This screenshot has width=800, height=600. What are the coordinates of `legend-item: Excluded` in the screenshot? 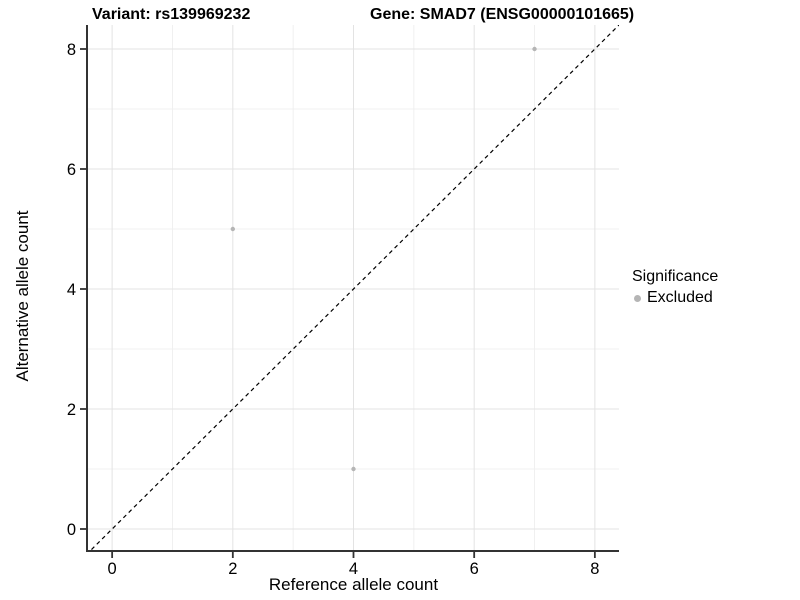 It's located at (675, 298).